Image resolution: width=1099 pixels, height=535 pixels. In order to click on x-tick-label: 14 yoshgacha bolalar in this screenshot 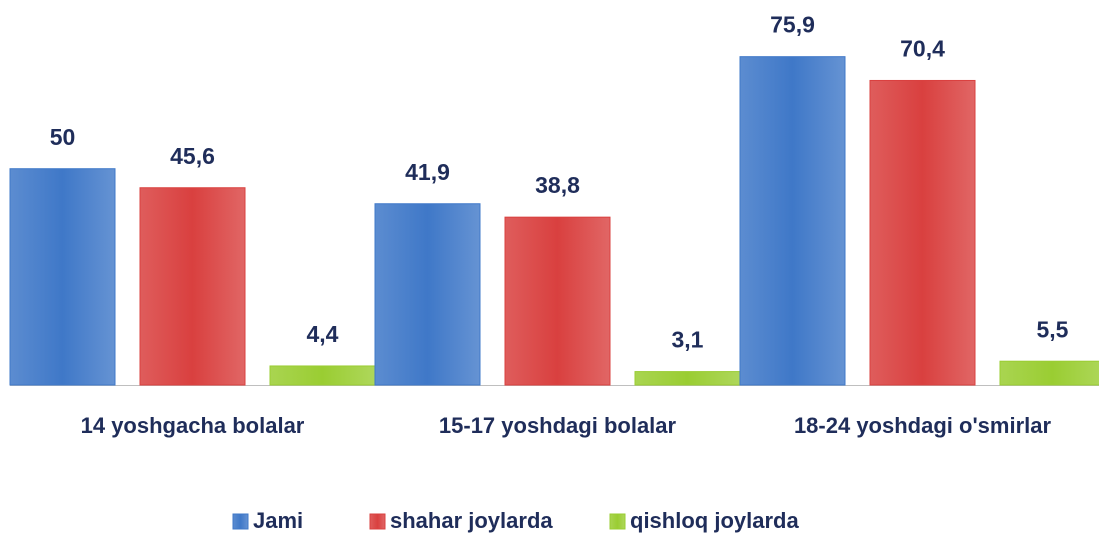, I will do `click(193, 425)`.